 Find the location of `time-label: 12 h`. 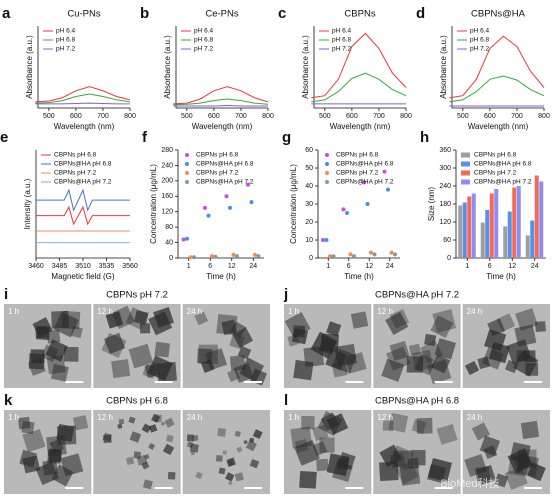

time-label: 12 h is located at coordinates (105, 417).